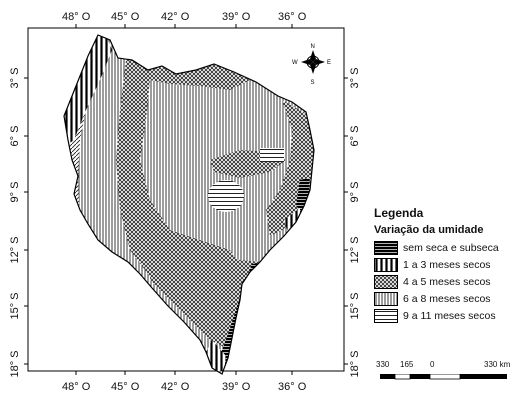  I want to click on swatch-horizontal, so click(386, 315).